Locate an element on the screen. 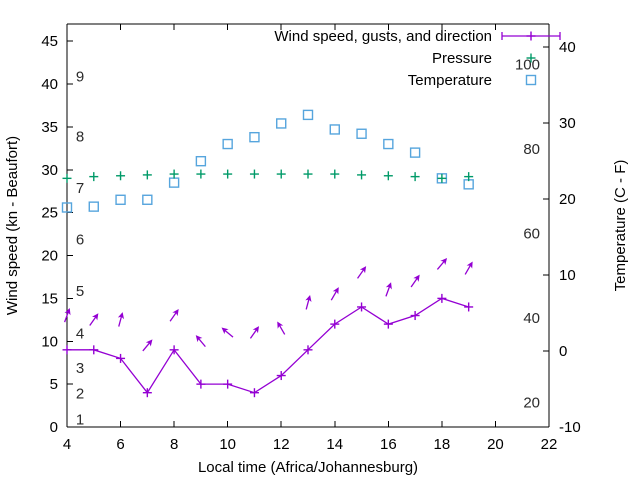 This screenshot has height=480, width=640. x-tick-label-16: 16 is located at coordinates (388, 444).